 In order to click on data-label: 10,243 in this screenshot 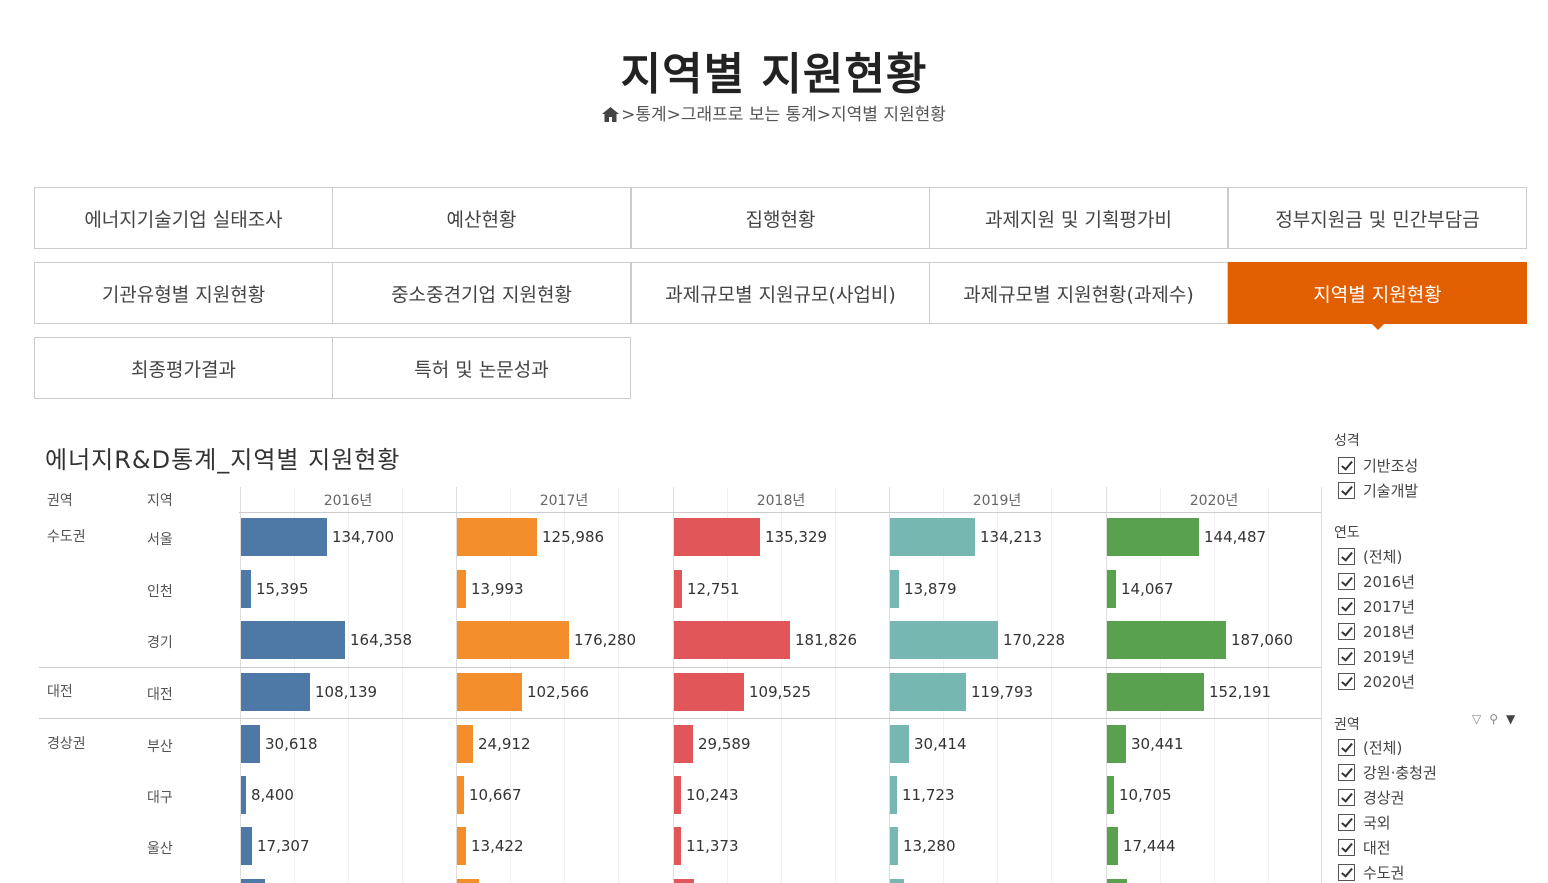, I will do `click(712, 795)`.